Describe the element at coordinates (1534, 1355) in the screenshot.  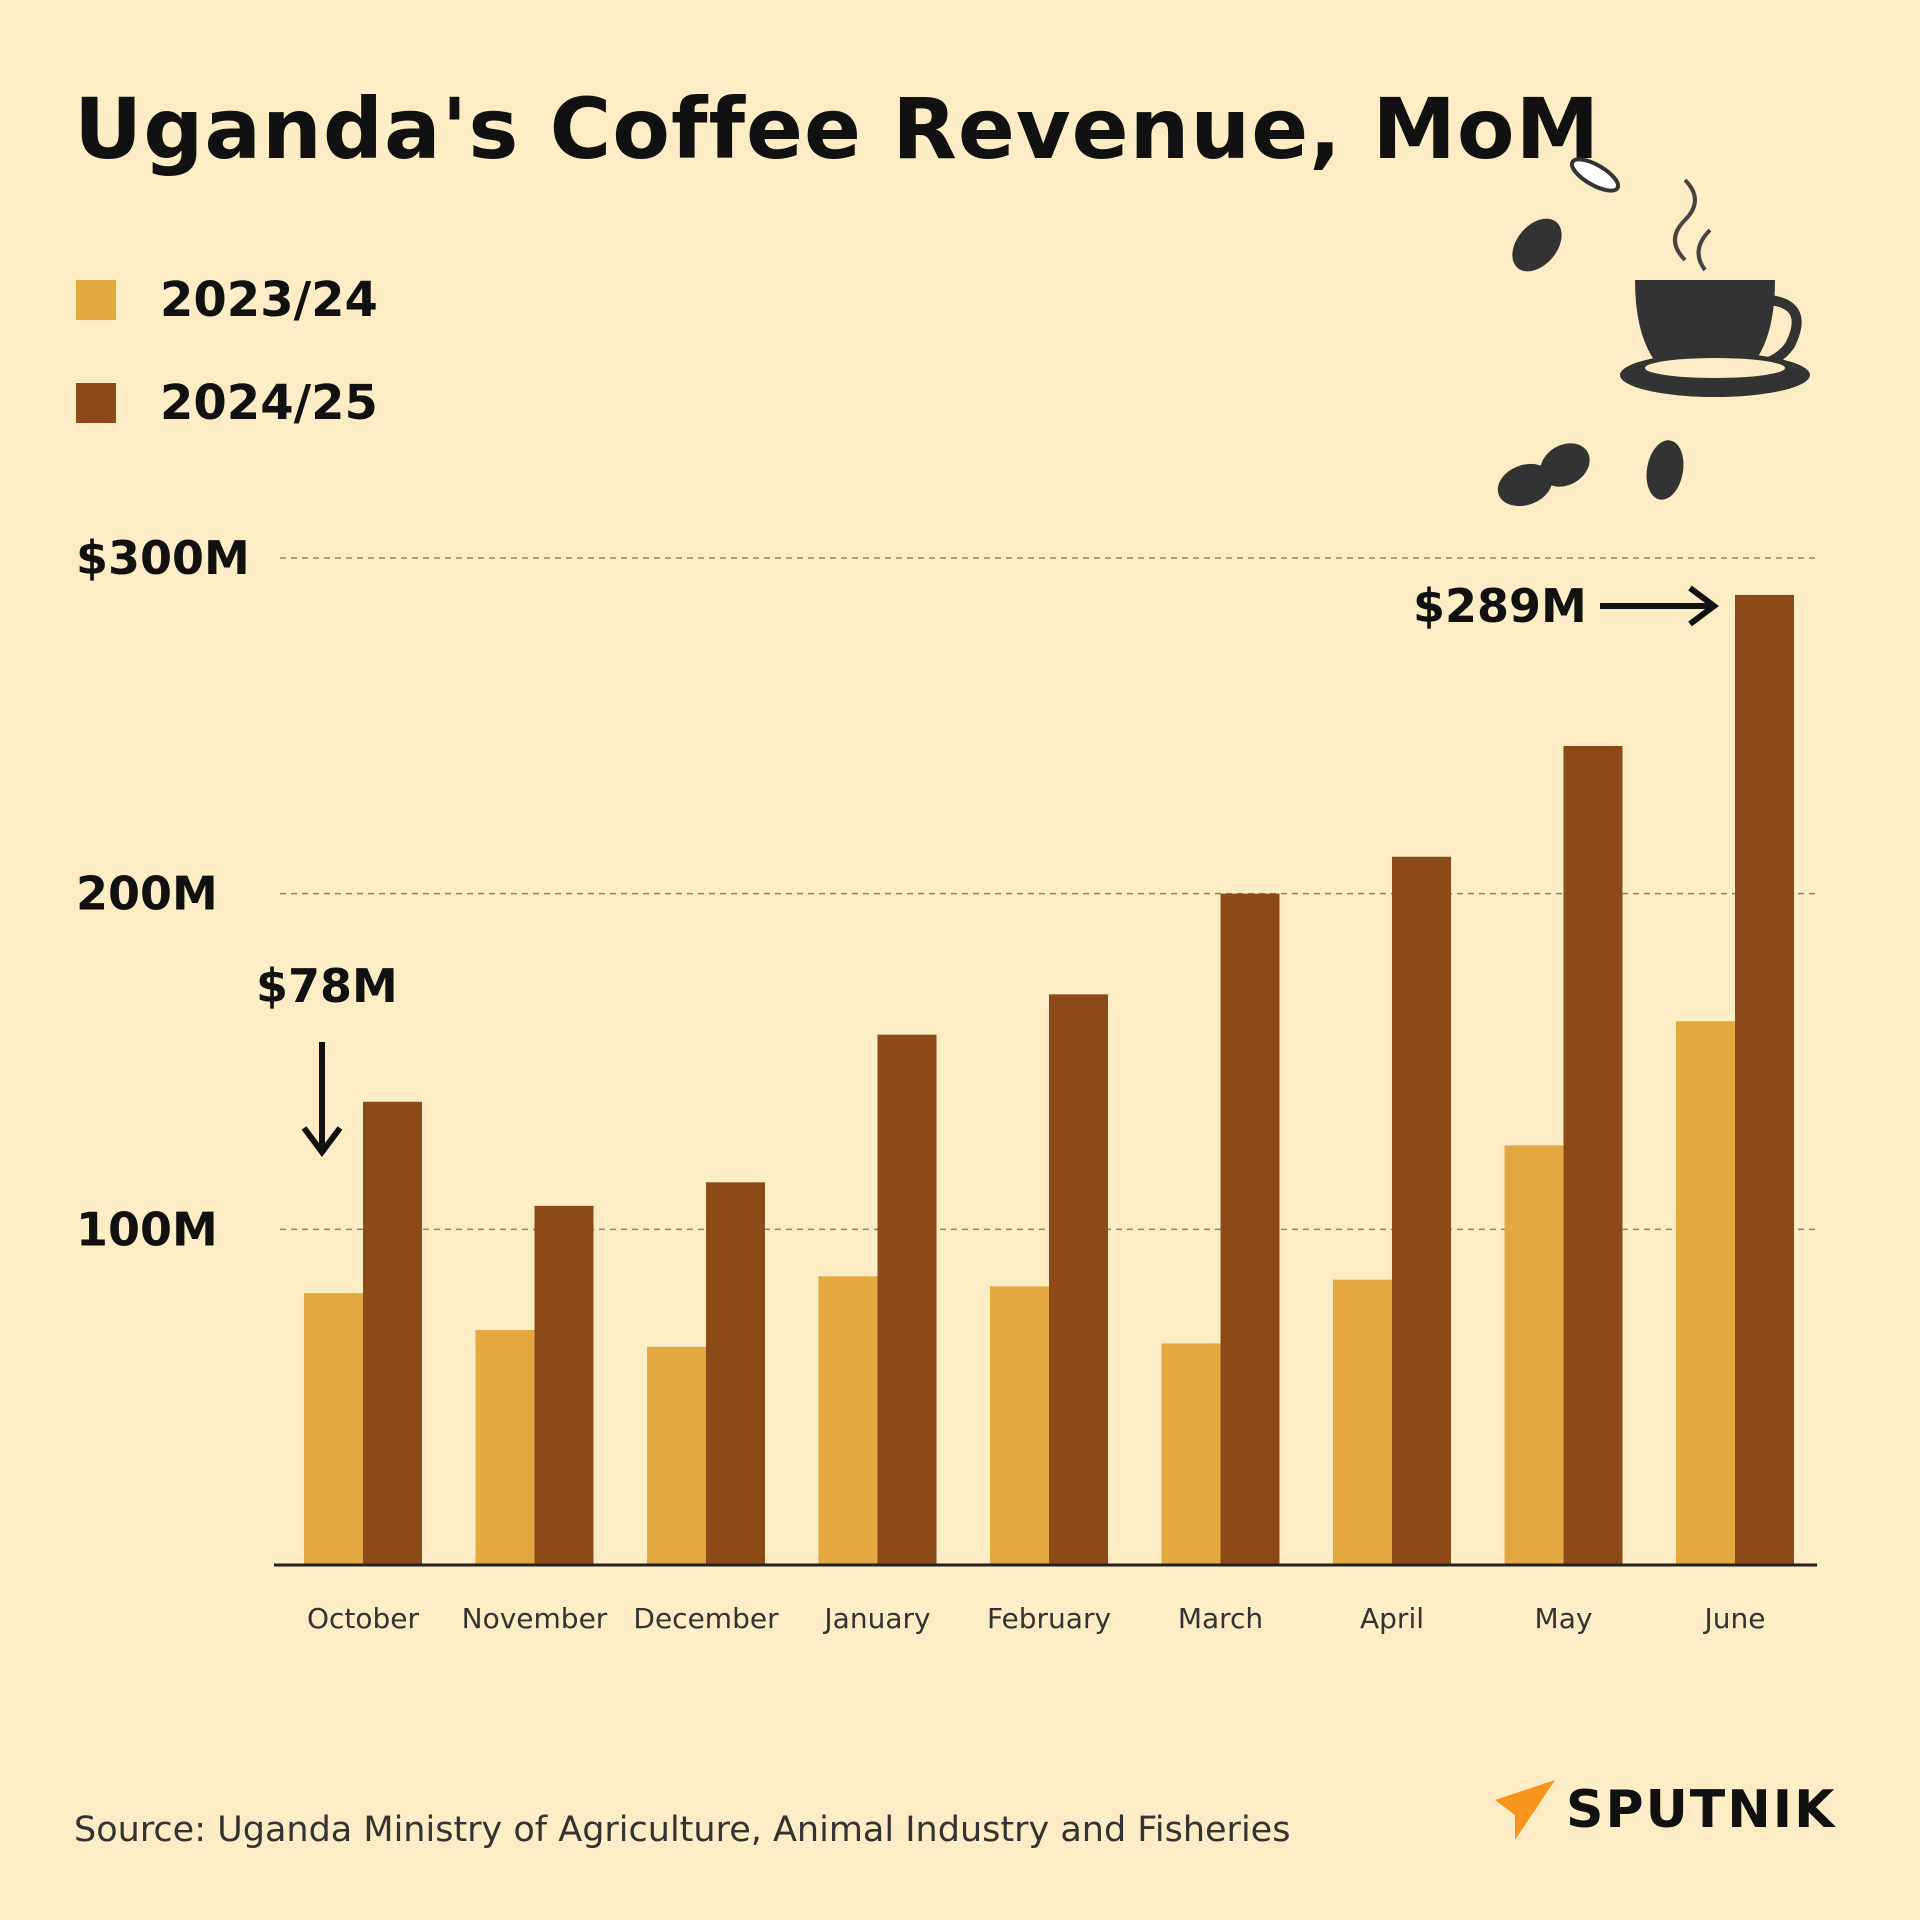
I see `bar-2023-24-may` at that location.